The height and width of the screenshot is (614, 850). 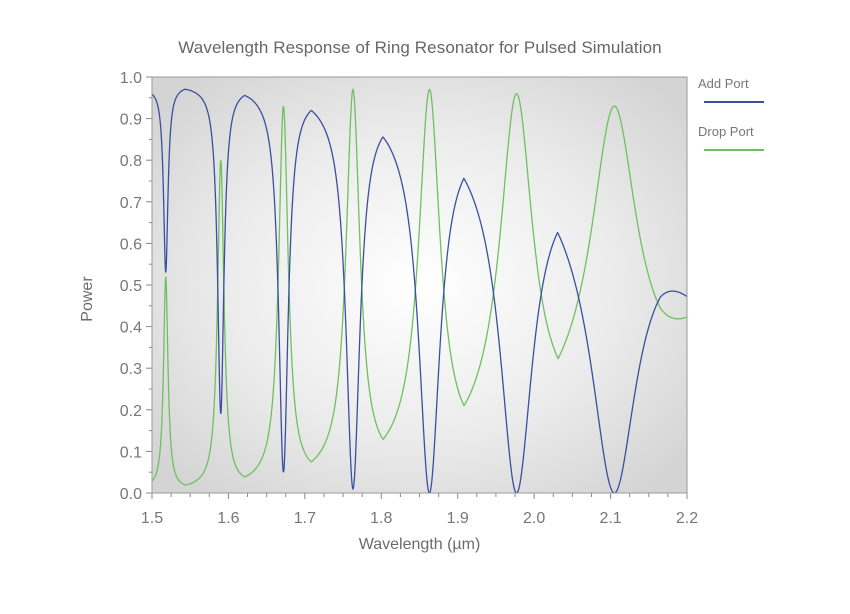 What do you see at coordinates (131, 203) in the screenshot?
I see `y-tick-label: 0.7` at bounding box center [131, 203].